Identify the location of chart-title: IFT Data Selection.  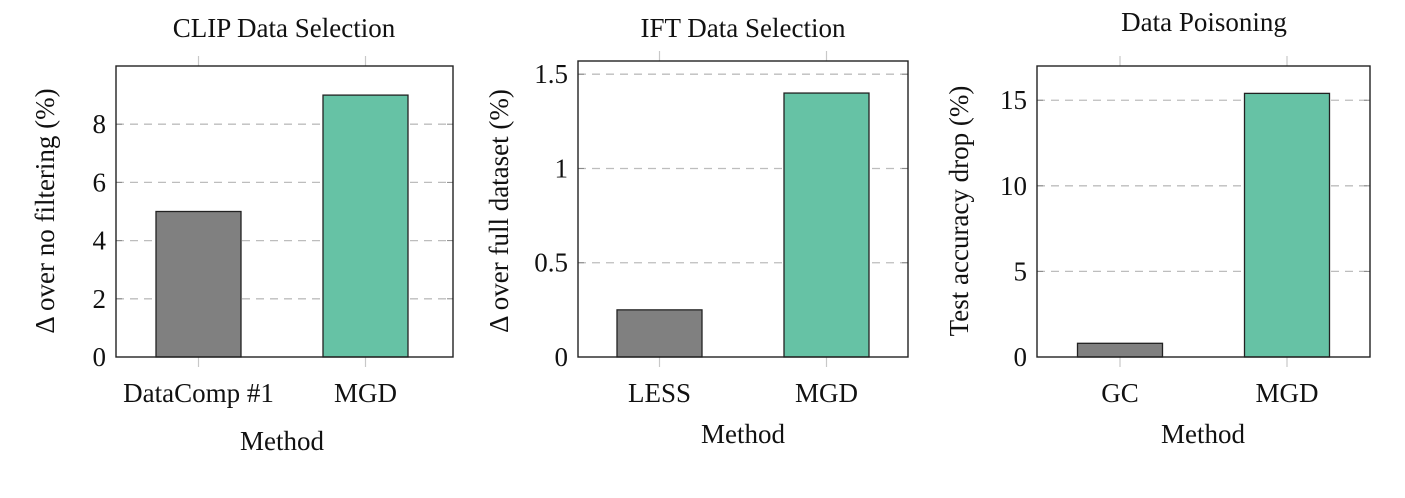
(743, 28).